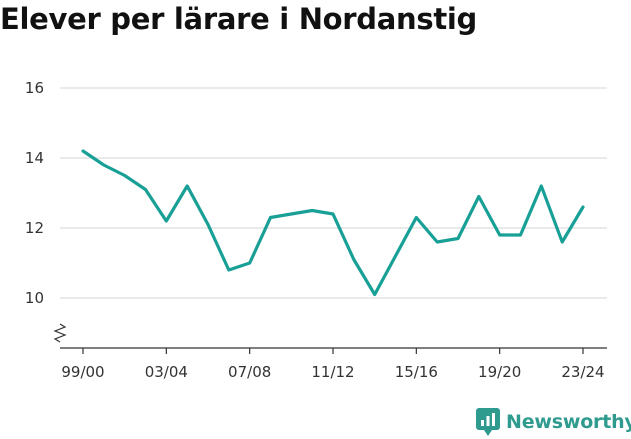 The image size is (631, 439). What do you see at coordinates (166, 372) in the screenshot?
I see `x-tick-label: 03/04` at bounding box center [166, 372].